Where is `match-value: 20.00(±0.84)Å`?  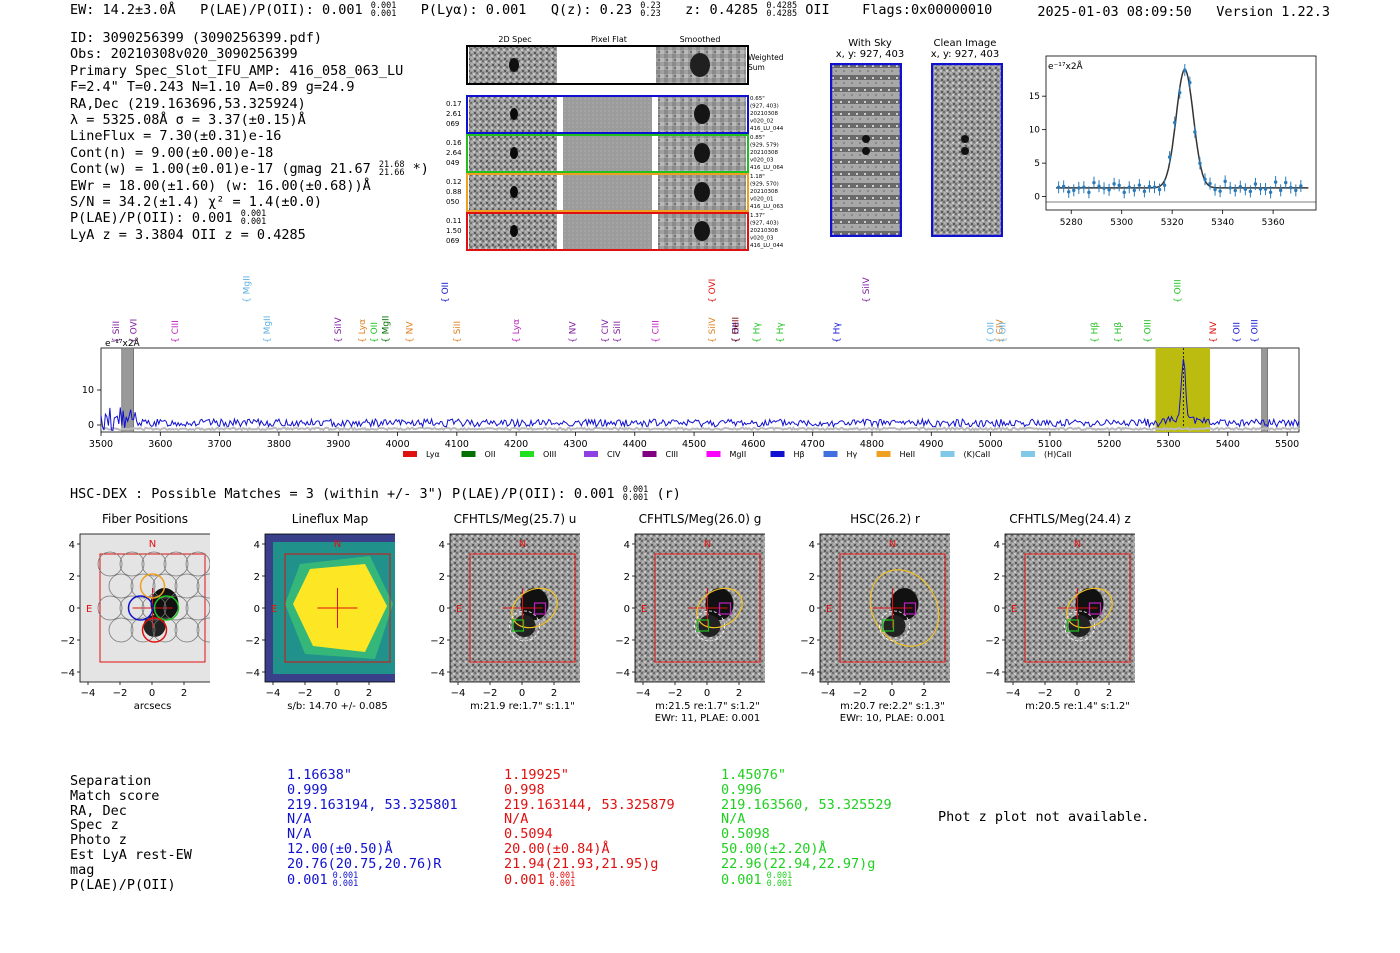
match-value: 20.00(±0.84)Å is located at coordinates (557, 848).